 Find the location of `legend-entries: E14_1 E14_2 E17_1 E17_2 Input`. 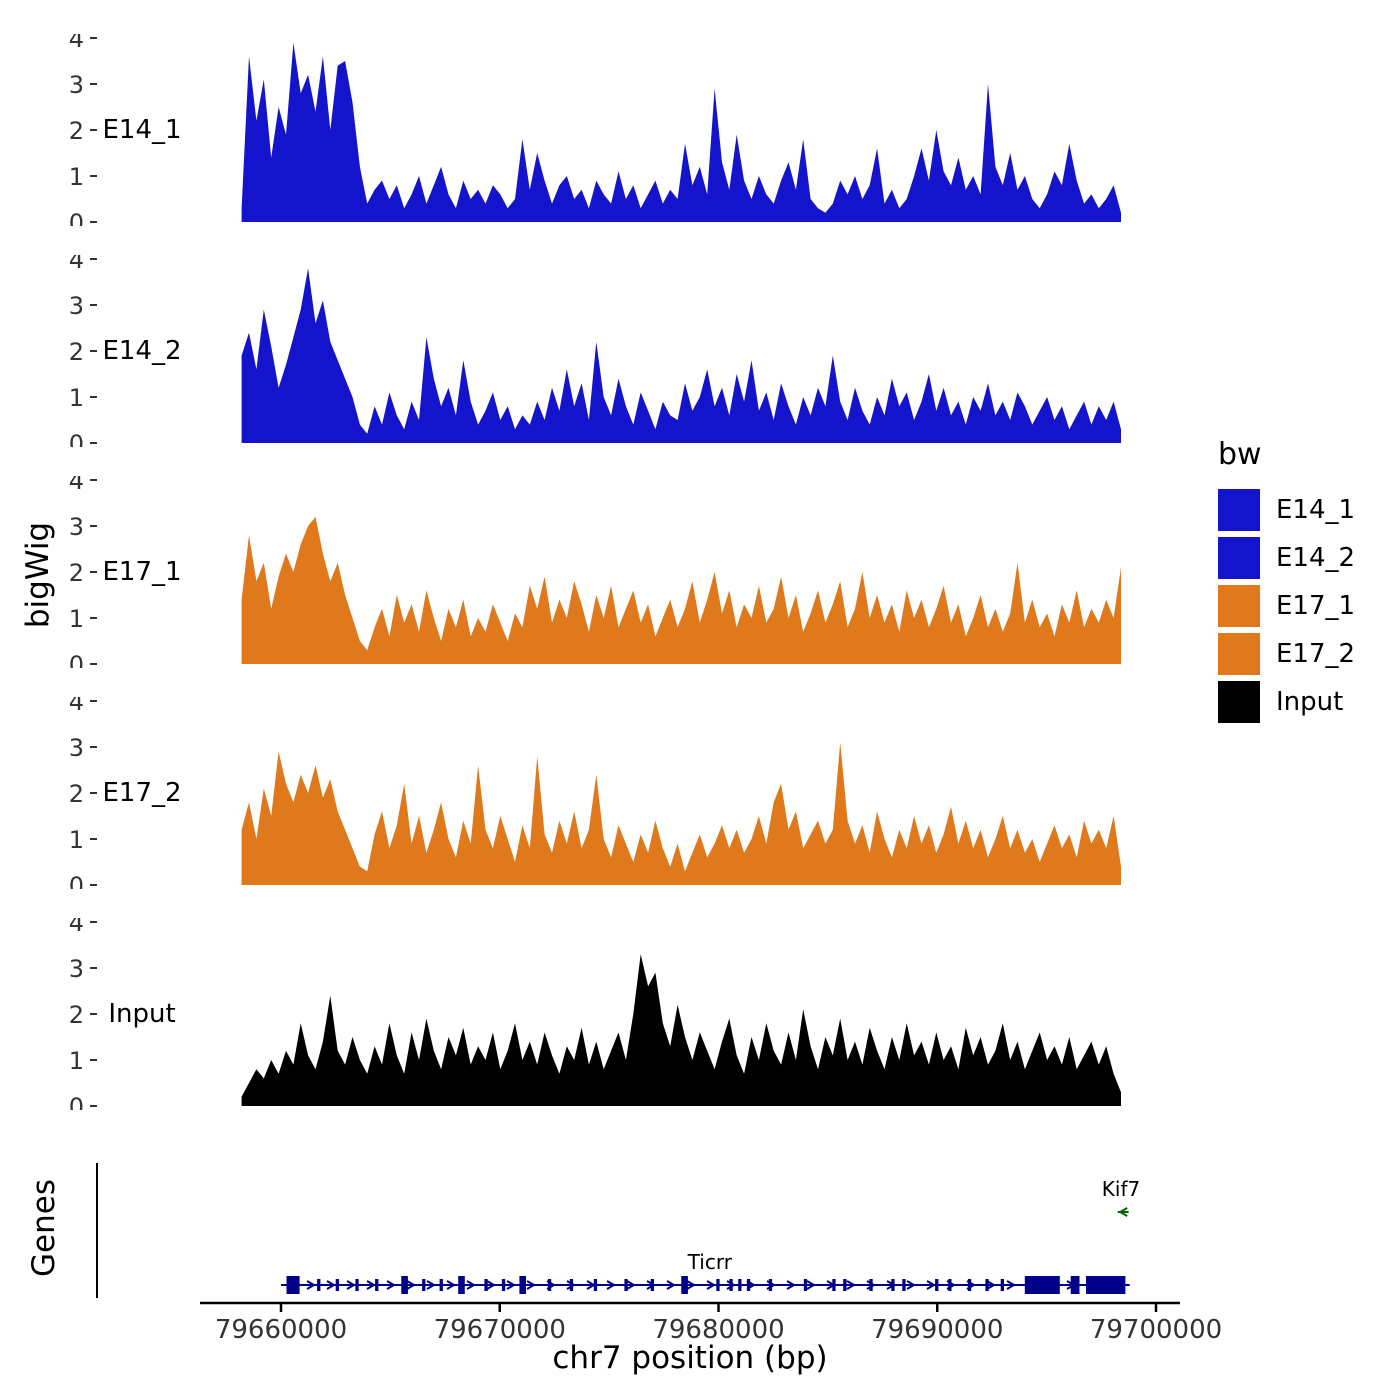

legend-entries: E14_1 E14_2 E17_1 E17_2 Input is located at coordinates (1286, 606).